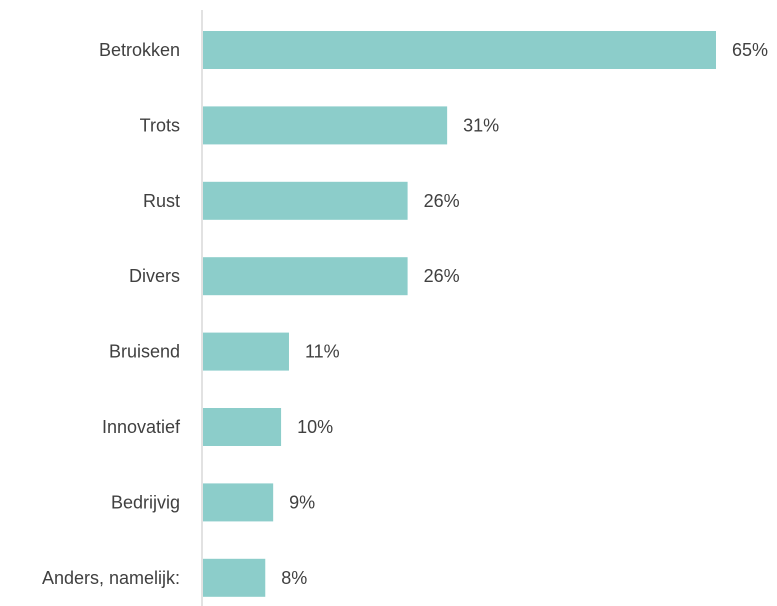 The width and height of the screenshot is (777, 606). What do you see at coordinates (154, 276) in the screenshot?
I see `category-label-3: Divers` at bounding box center [154, 276].